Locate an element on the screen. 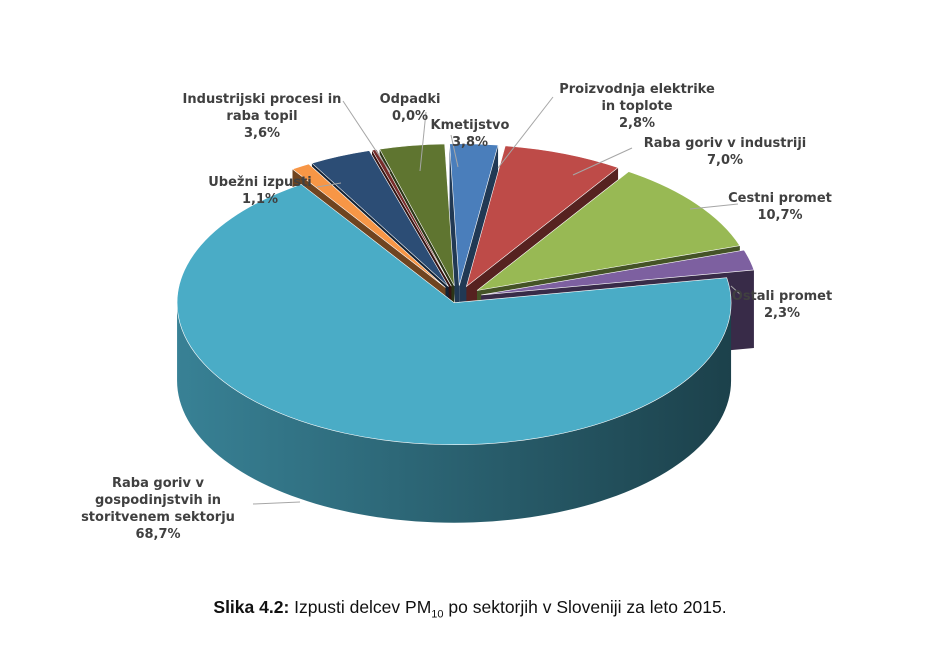  slice-value-label: 68,7% is located at coordinates (157, 534).